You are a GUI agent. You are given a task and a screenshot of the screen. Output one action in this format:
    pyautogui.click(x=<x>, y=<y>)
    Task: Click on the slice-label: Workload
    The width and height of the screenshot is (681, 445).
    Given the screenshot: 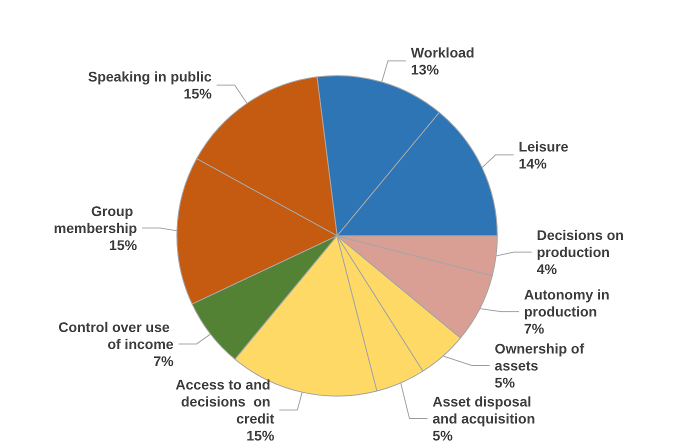 What is the action you would take?
    pyautogui.click(x=442, y=52)
    